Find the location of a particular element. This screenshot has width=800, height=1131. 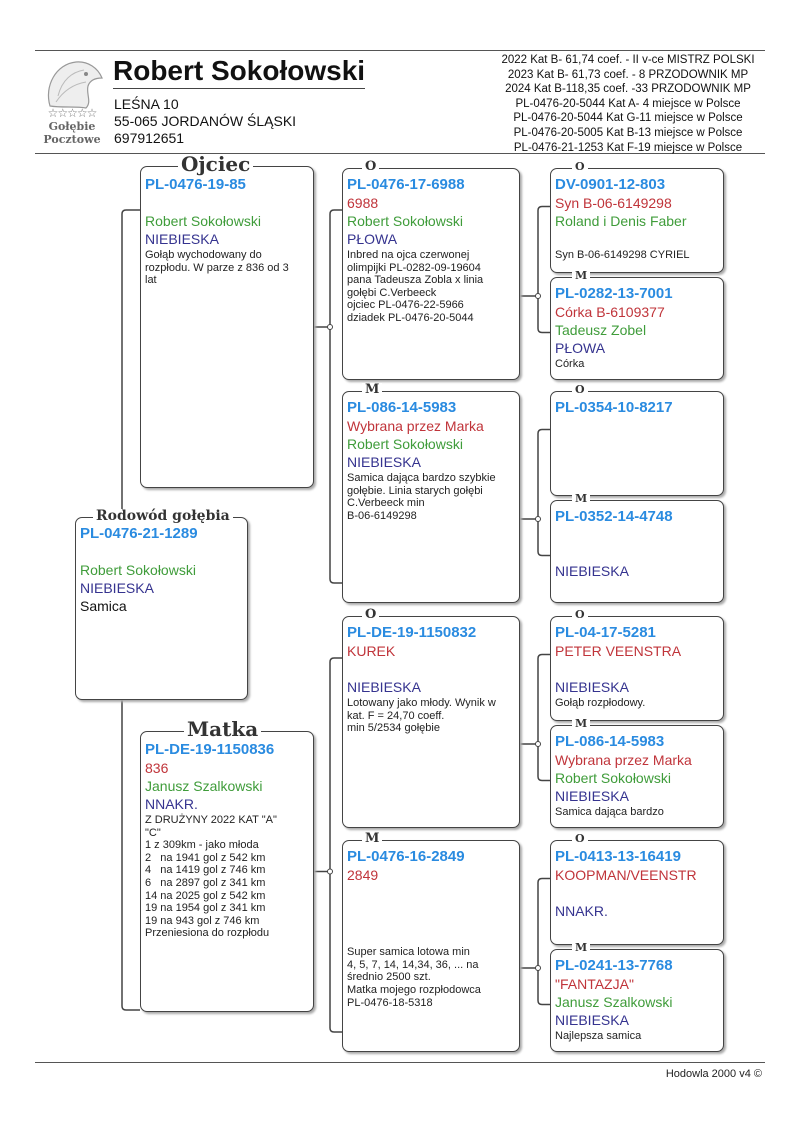

box-legend: Rodowód gołębia is located at coordinates (163, 515).